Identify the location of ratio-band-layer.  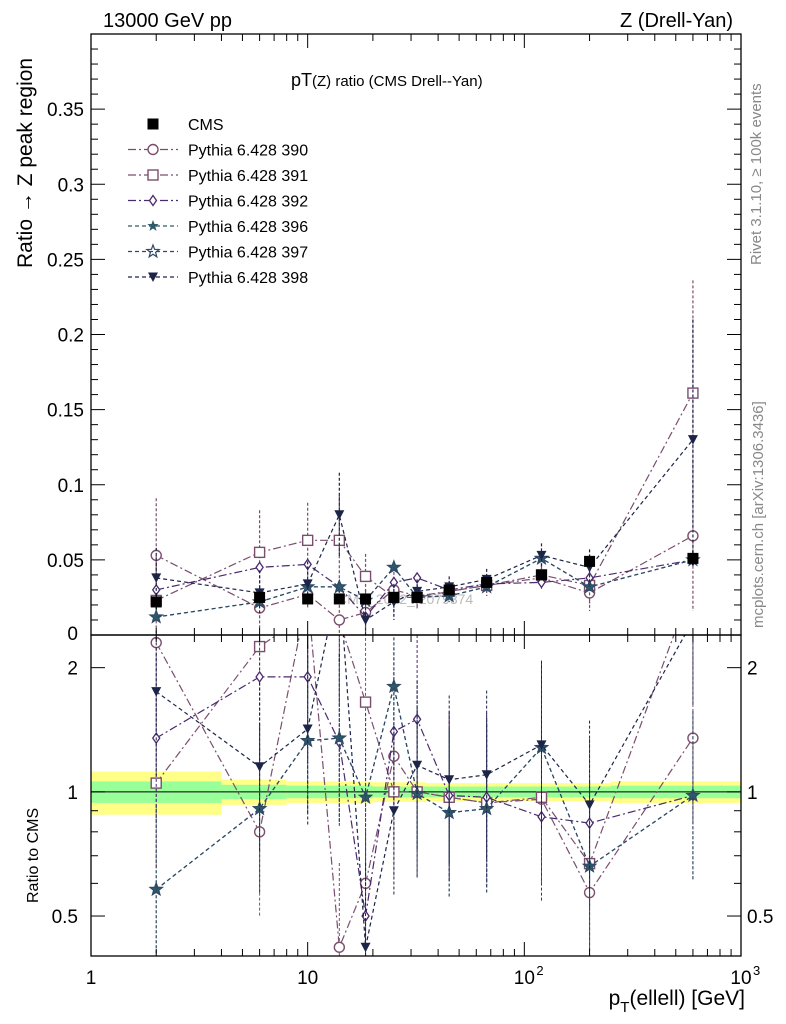
(416, 793).